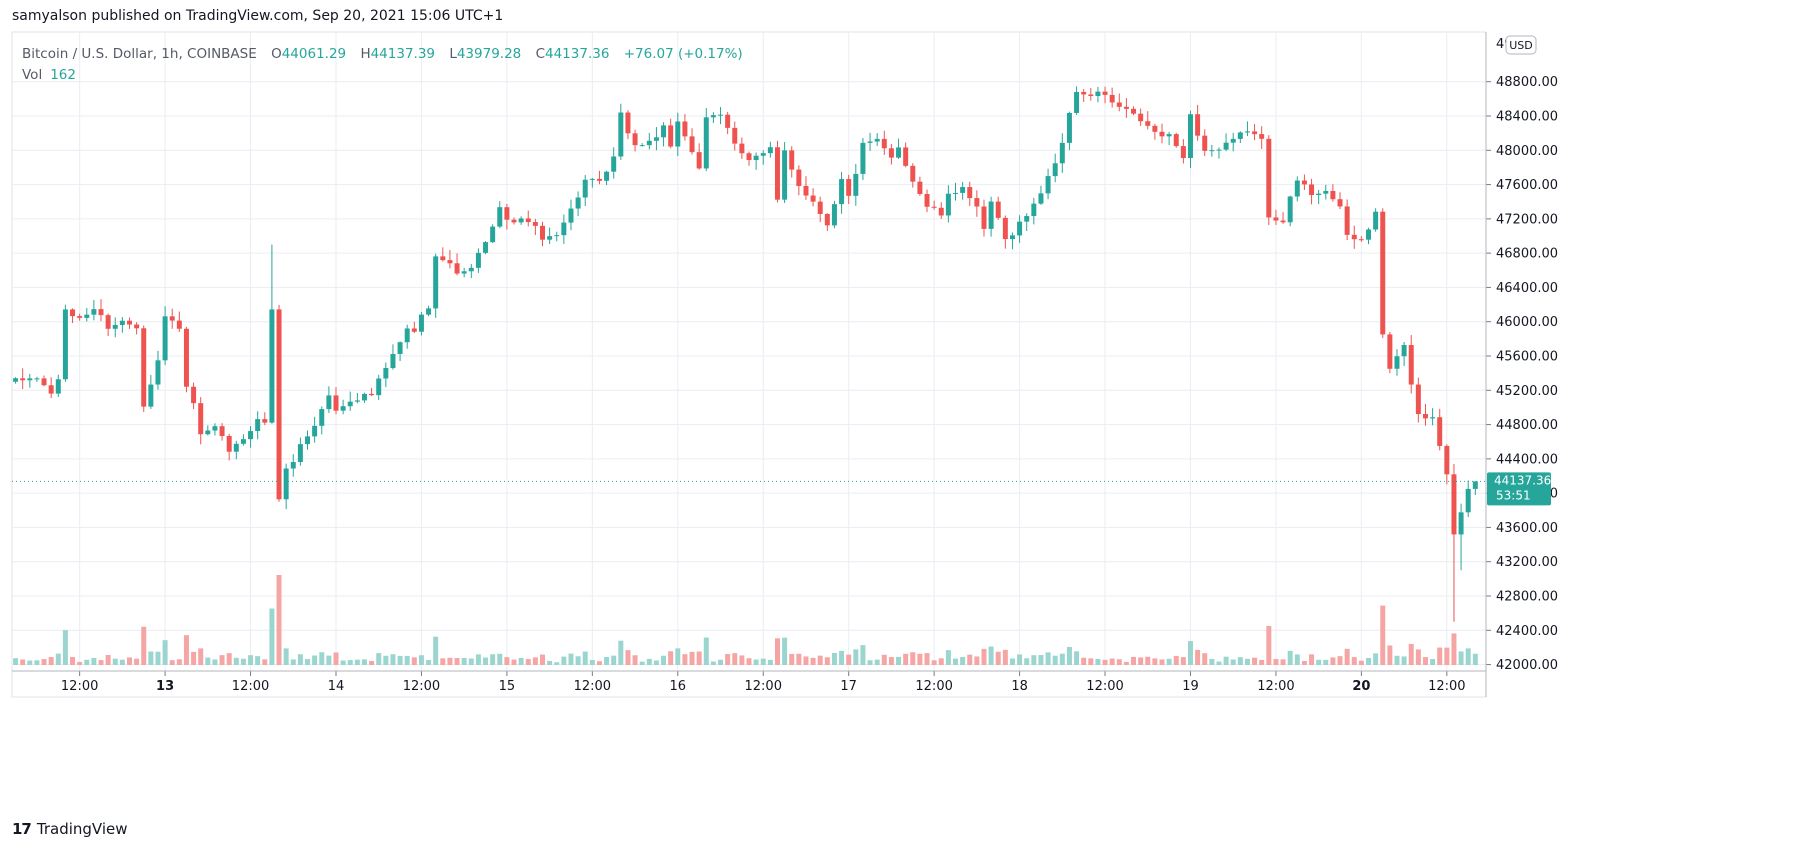  Describe the element at coordinates (70, 829) in the screenshot. I see `tradingview-brand: 17 TradingView` at that location.